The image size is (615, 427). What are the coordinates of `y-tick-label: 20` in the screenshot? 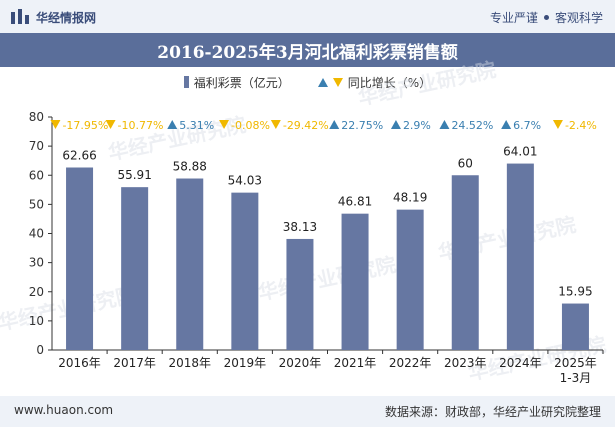 It's located at (36, 292).